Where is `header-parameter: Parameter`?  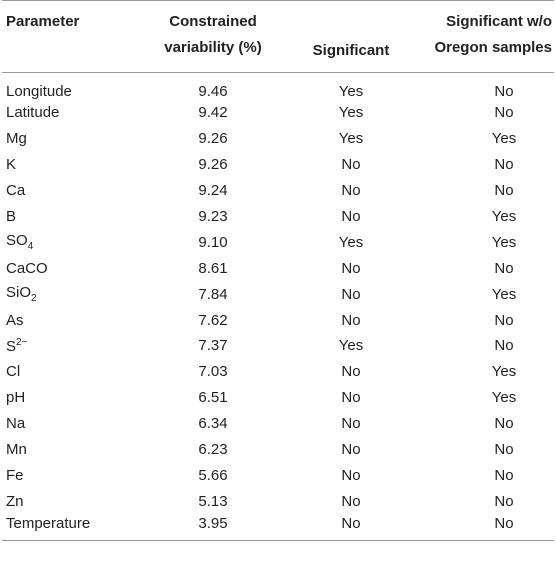
header-parameter: Parameter is located at coordinates (43, 21).